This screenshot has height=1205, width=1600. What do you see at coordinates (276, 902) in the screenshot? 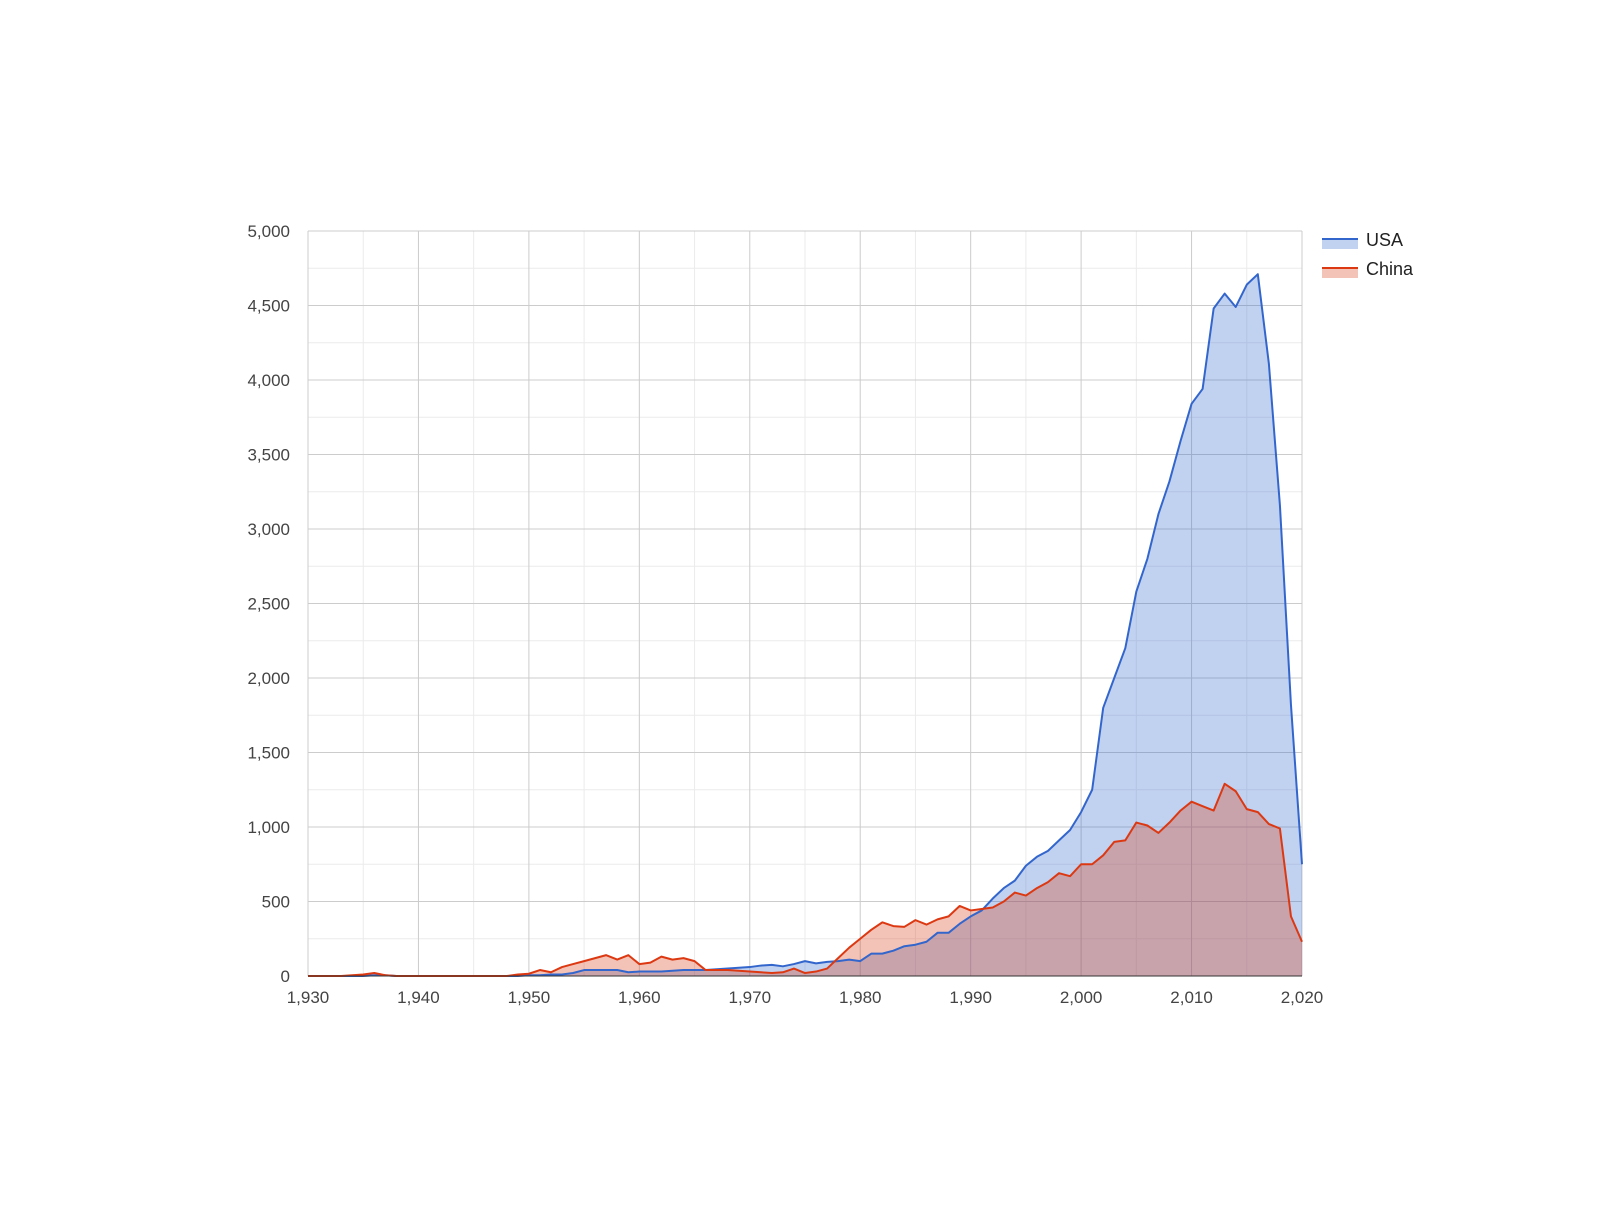
I see `y-tick-label: 500` at bounding box center [276, 902].